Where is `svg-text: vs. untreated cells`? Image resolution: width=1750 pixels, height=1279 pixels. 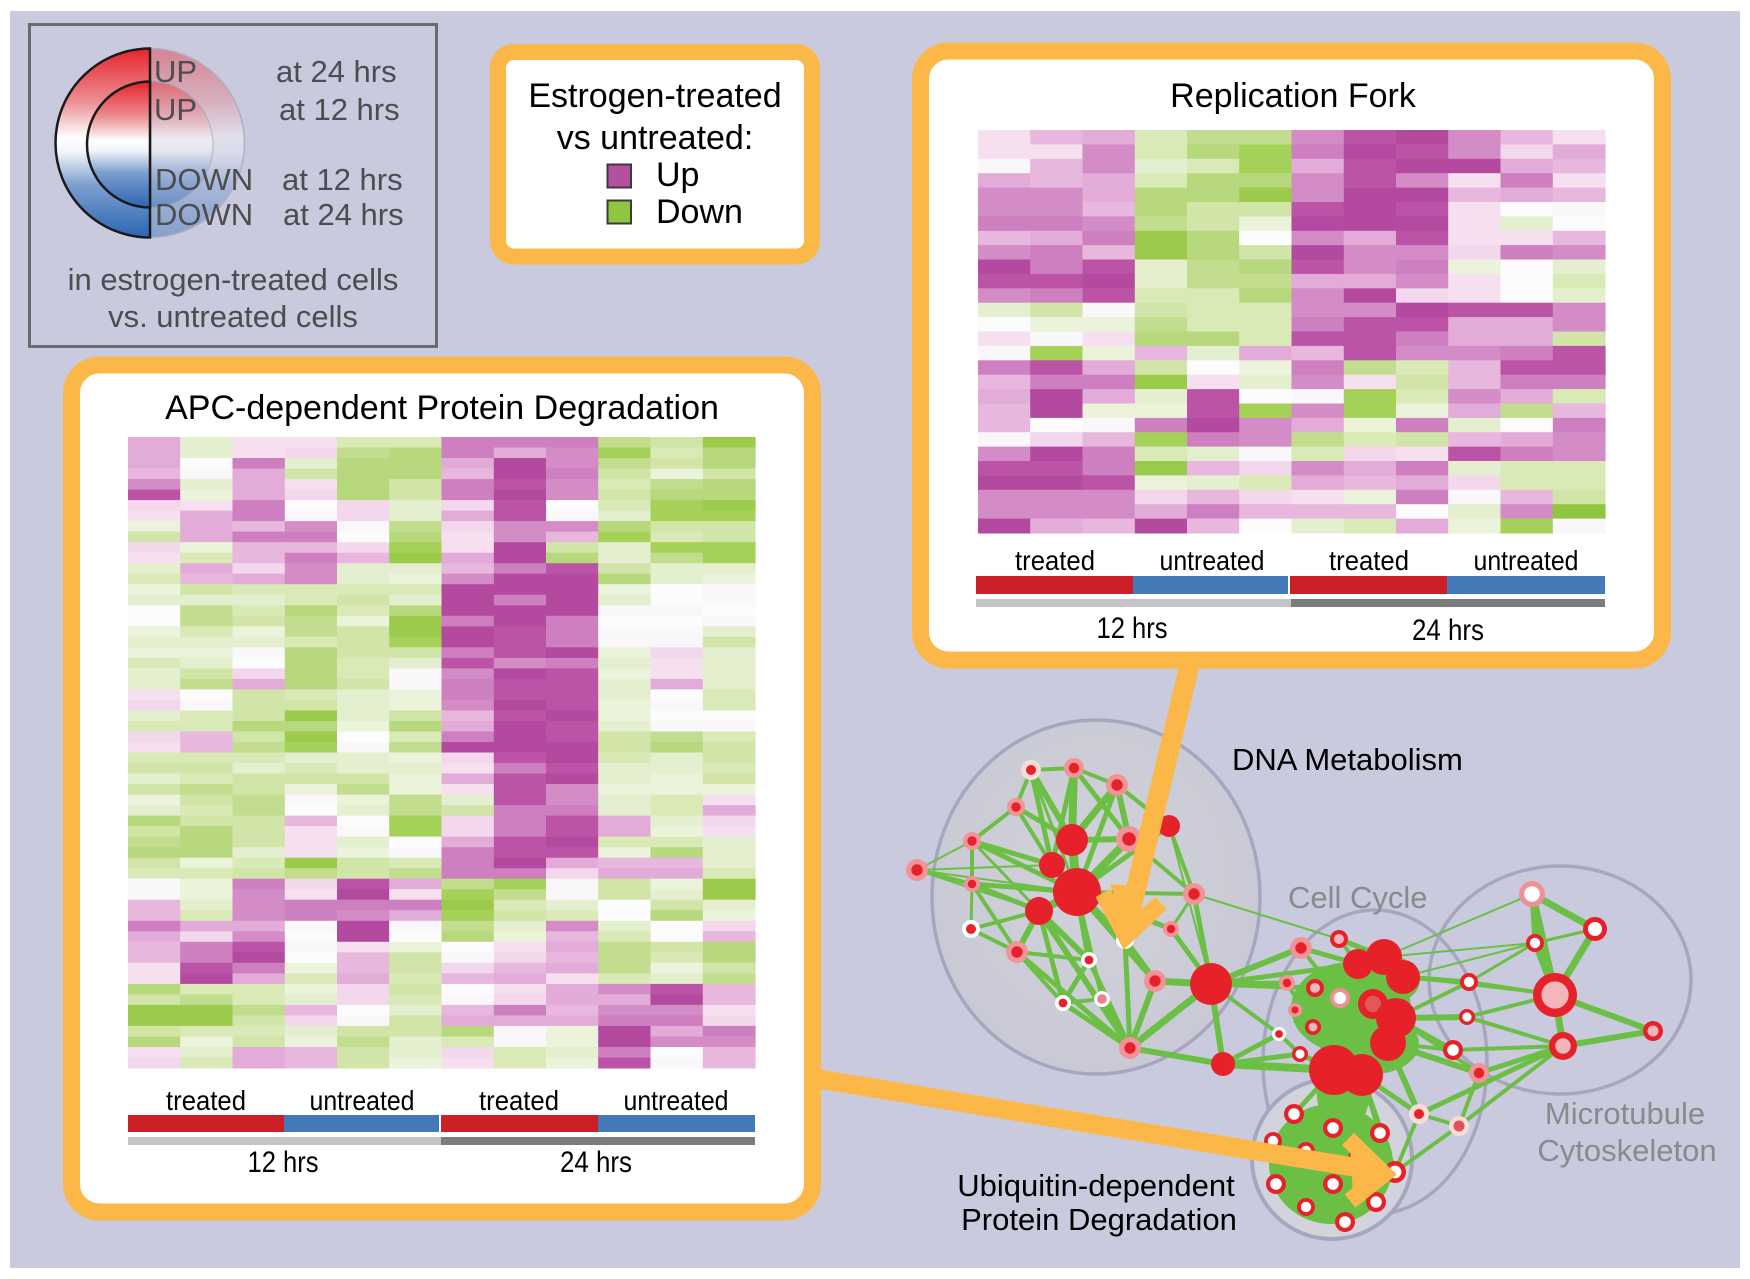 svg-text: vs. untreated cells is located at coordinates (233, 316).